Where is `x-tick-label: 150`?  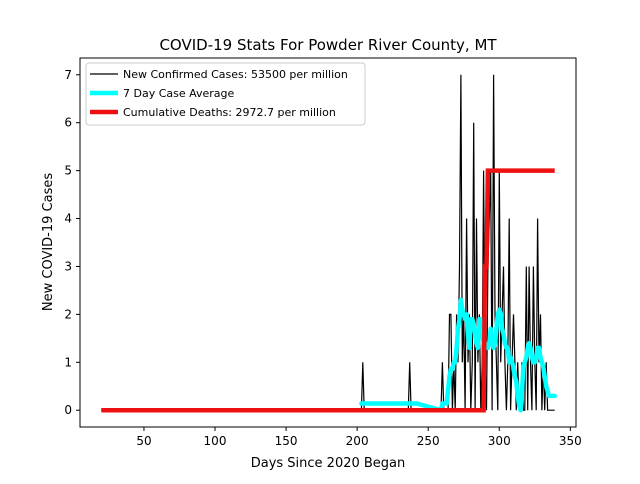 x-tick-label: 150 is located at coordinates (286, 441).